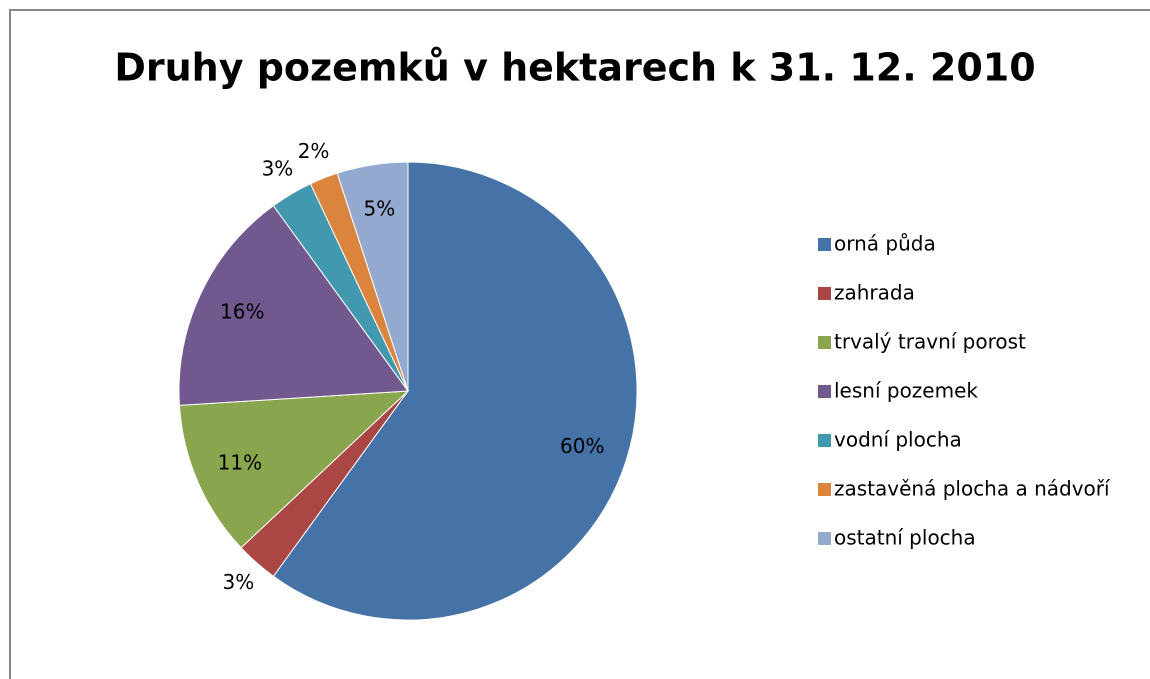  I want to click on data-label: 5%, so click(379, 209).